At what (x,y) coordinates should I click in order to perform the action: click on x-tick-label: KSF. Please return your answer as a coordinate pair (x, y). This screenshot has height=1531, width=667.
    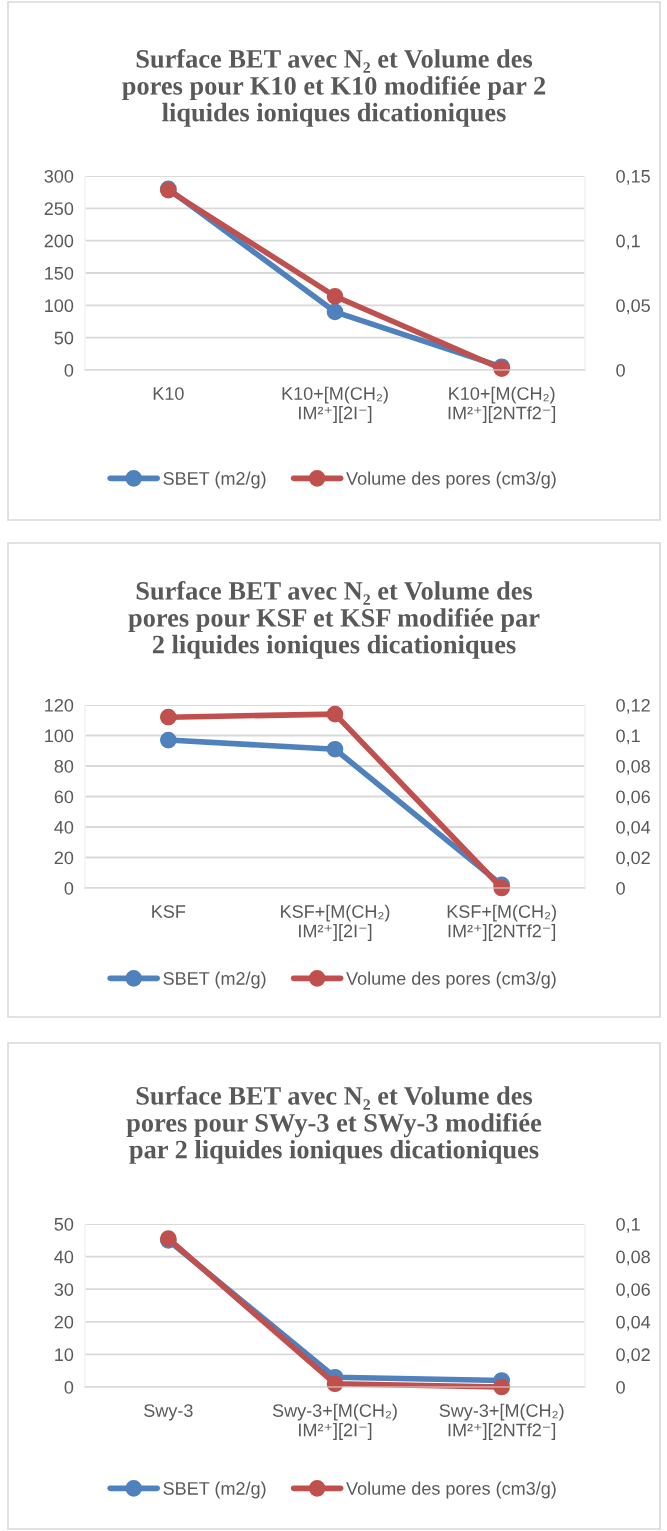
    Looking at the image, I should click on (169, 911).